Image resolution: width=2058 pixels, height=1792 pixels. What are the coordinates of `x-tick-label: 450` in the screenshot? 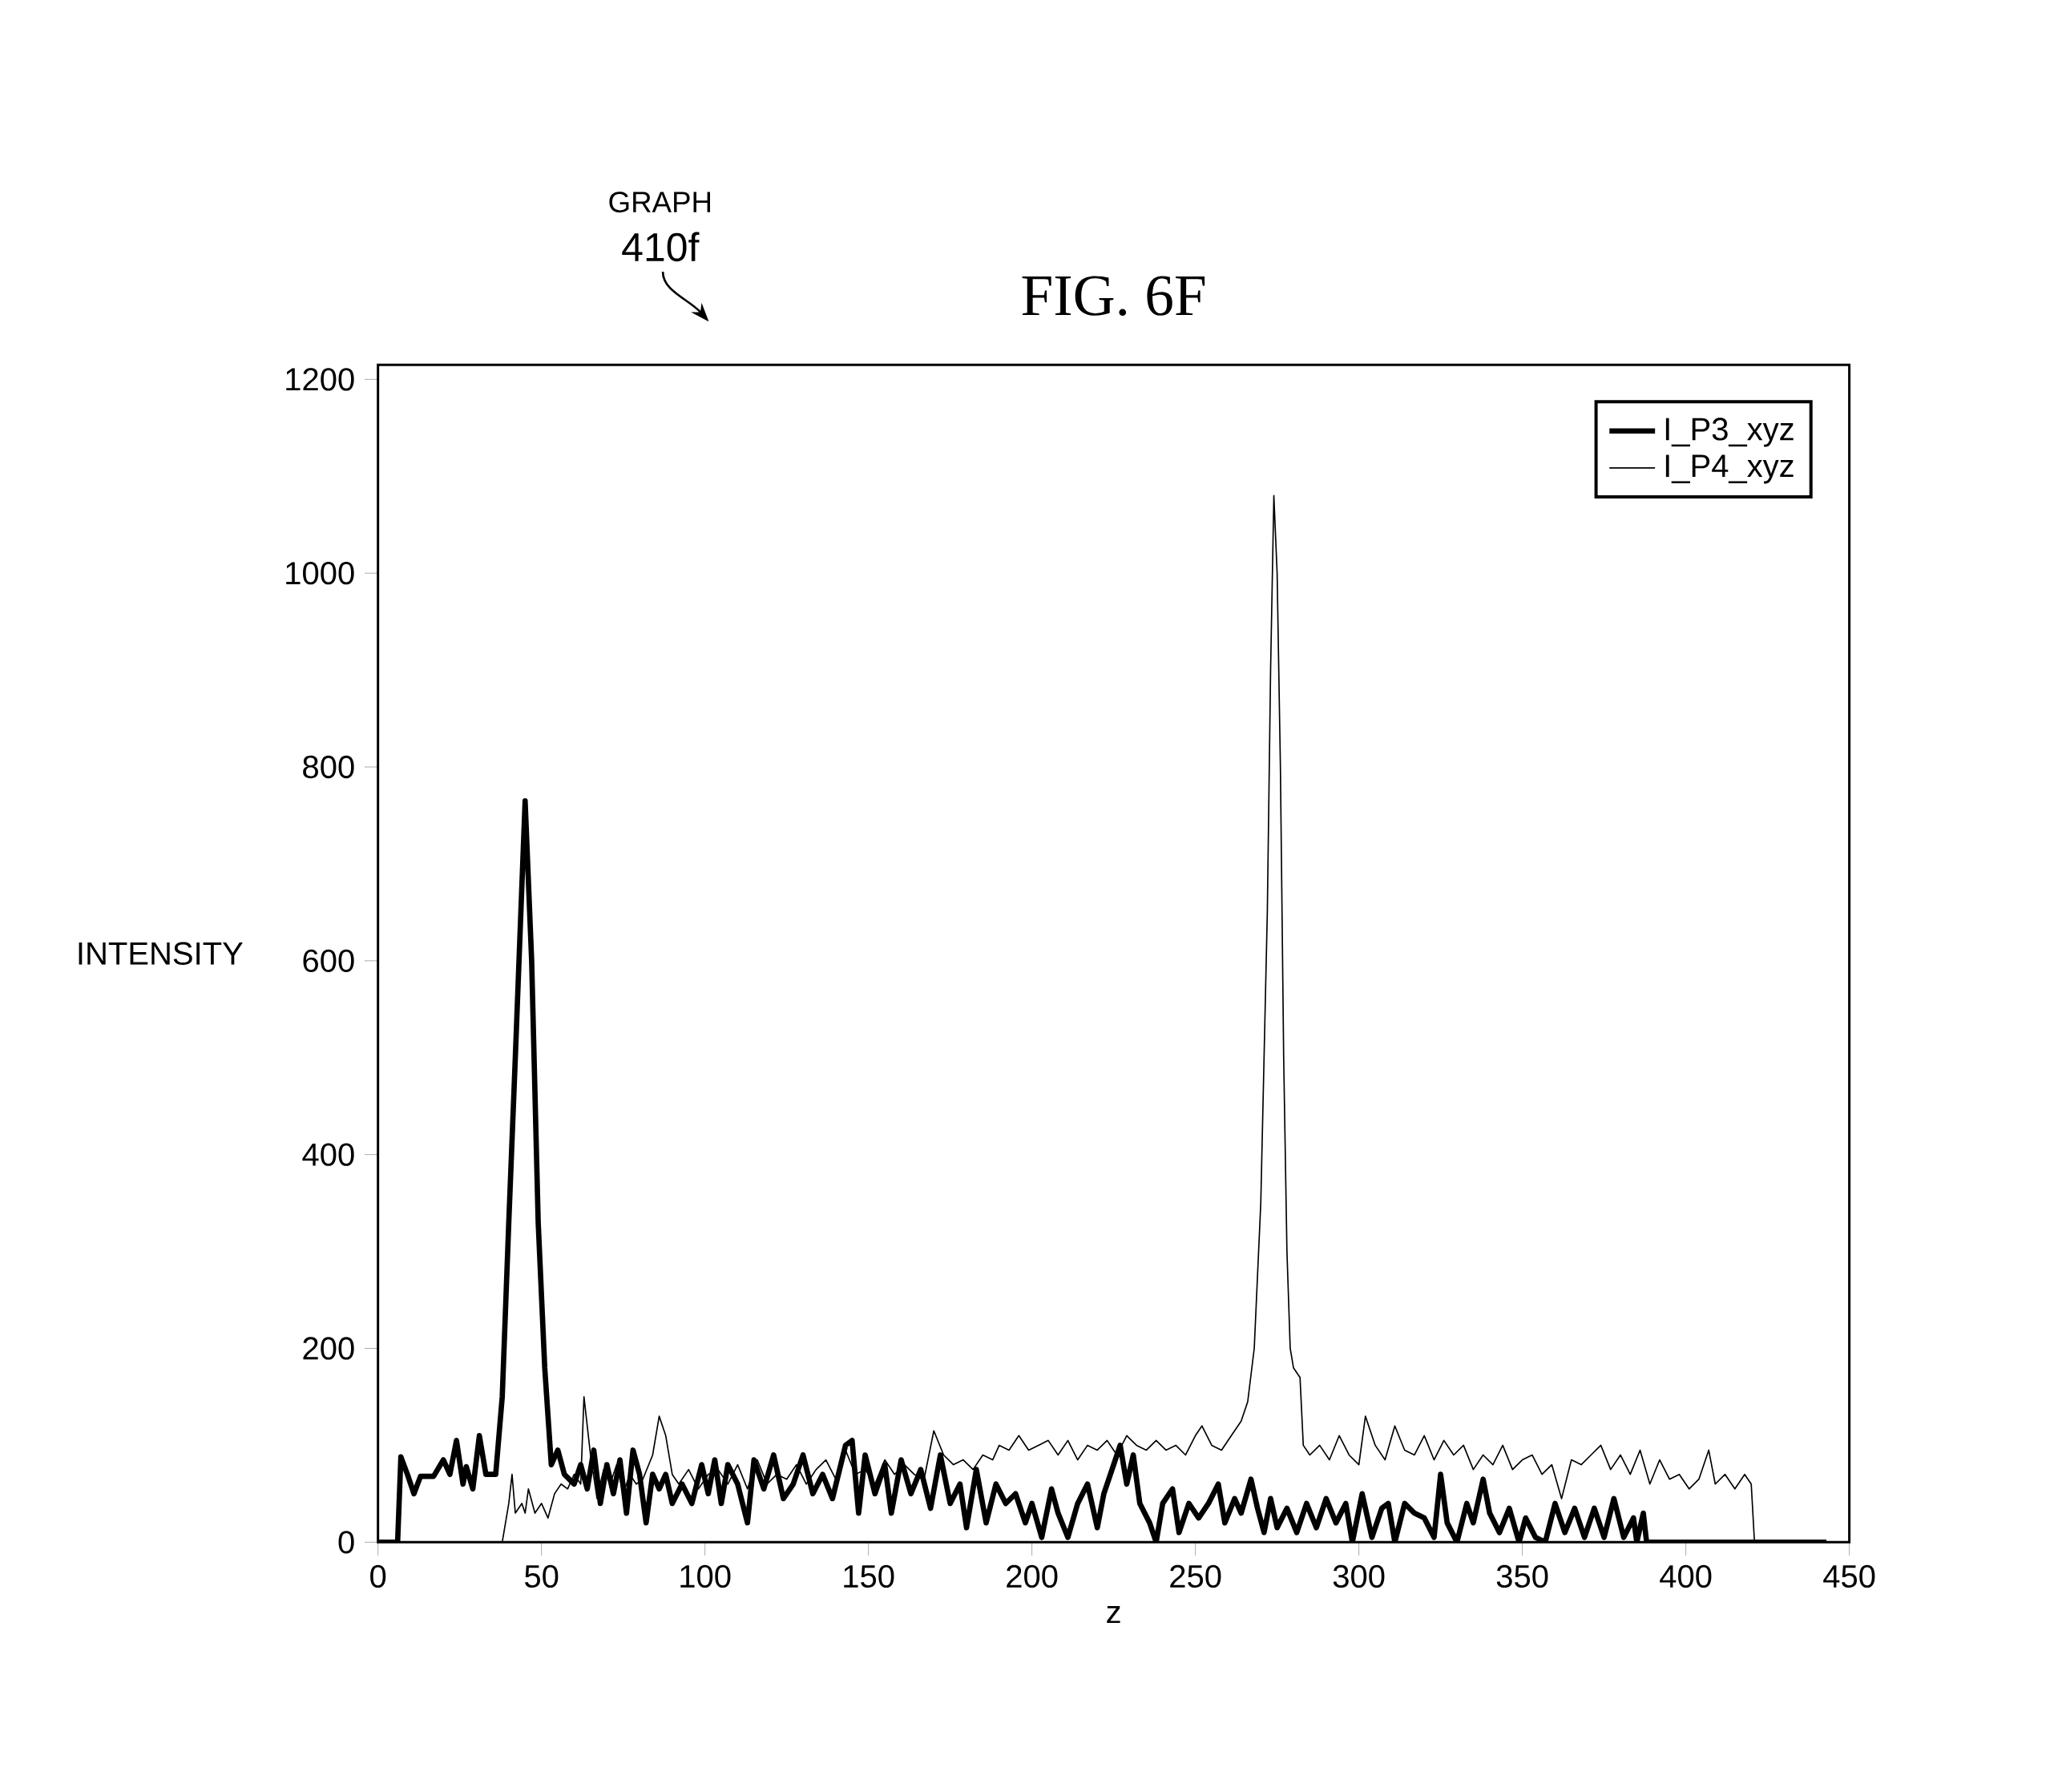 It's located at (1849, 1577).